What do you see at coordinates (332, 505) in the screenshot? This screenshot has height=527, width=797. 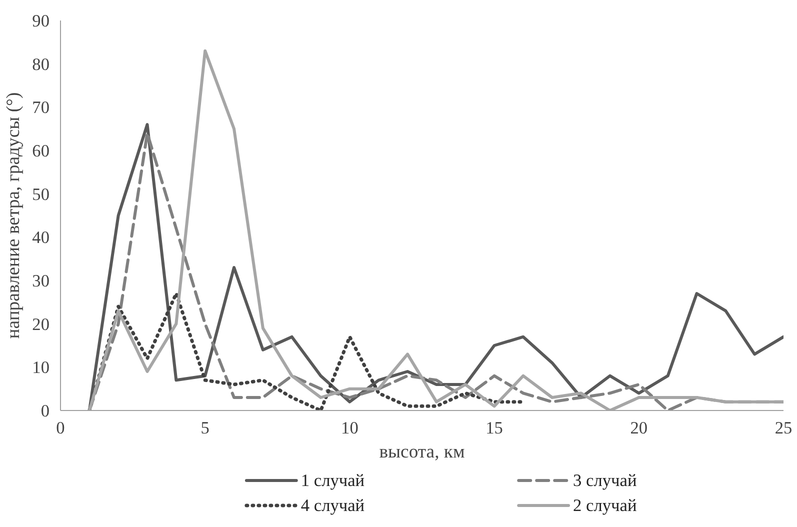 I see `legend-label: 4 случай` at bounding box center [332, 505].